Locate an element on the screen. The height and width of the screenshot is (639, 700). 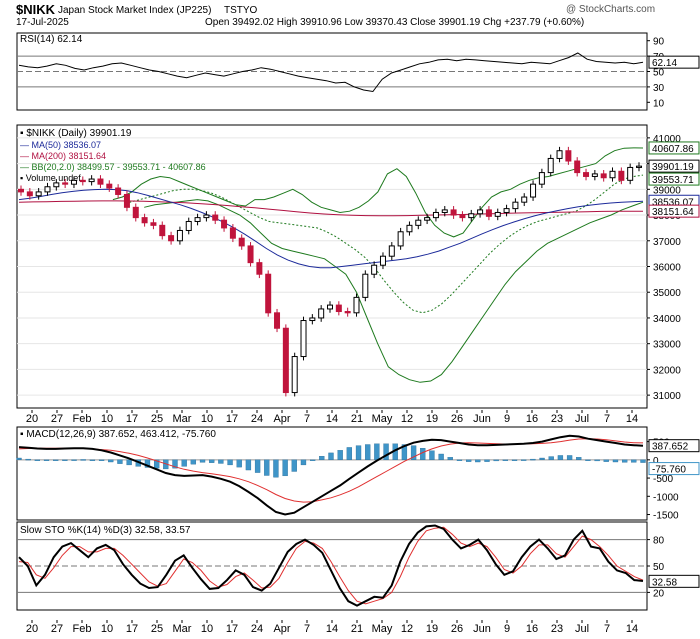
x-axis-label-top: 7 is located at coordinates (607, 419).